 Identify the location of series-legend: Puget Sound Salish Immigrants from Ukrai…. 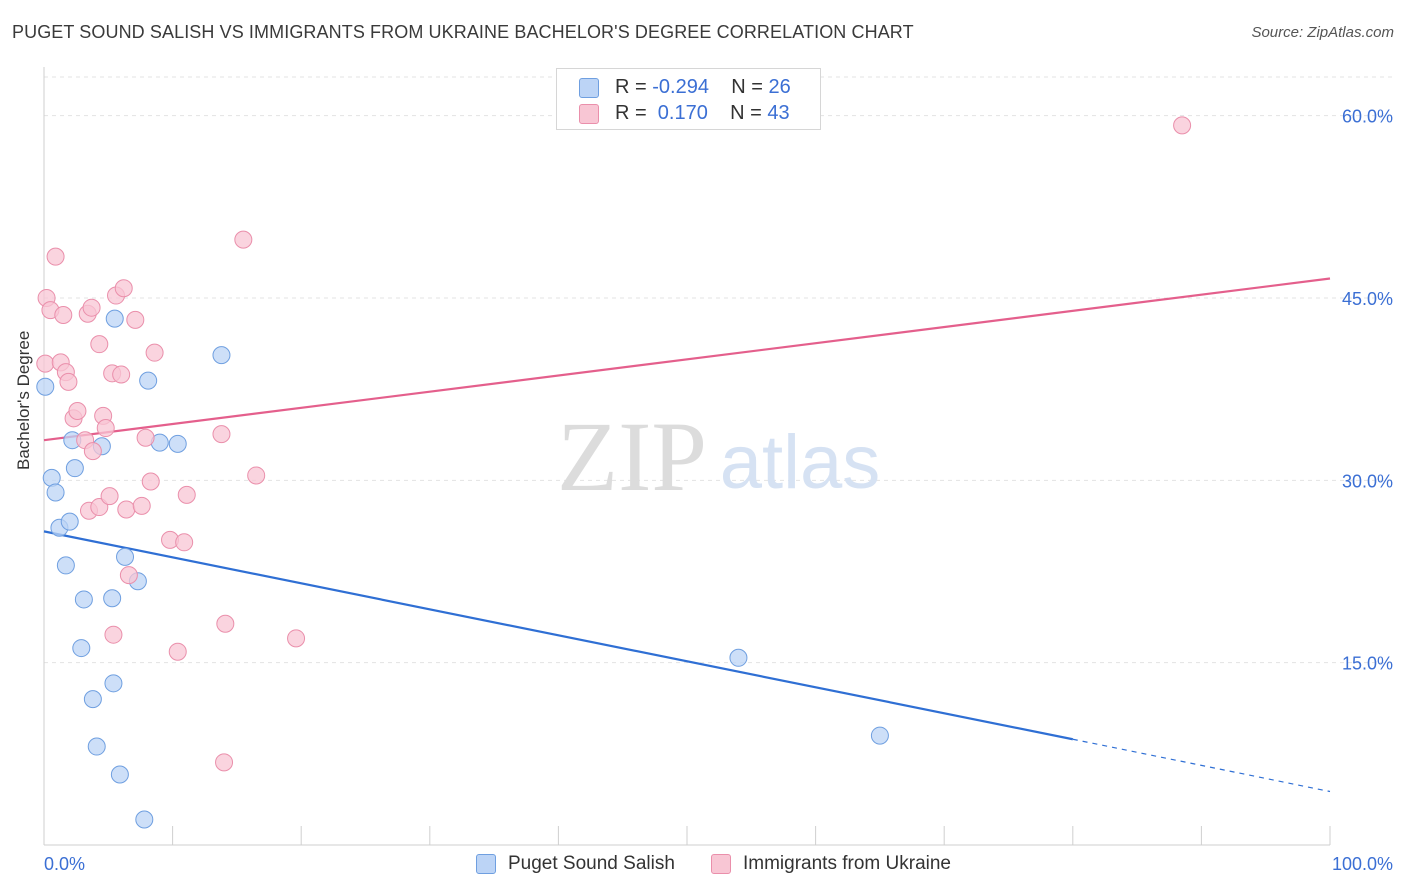
(703, 865).